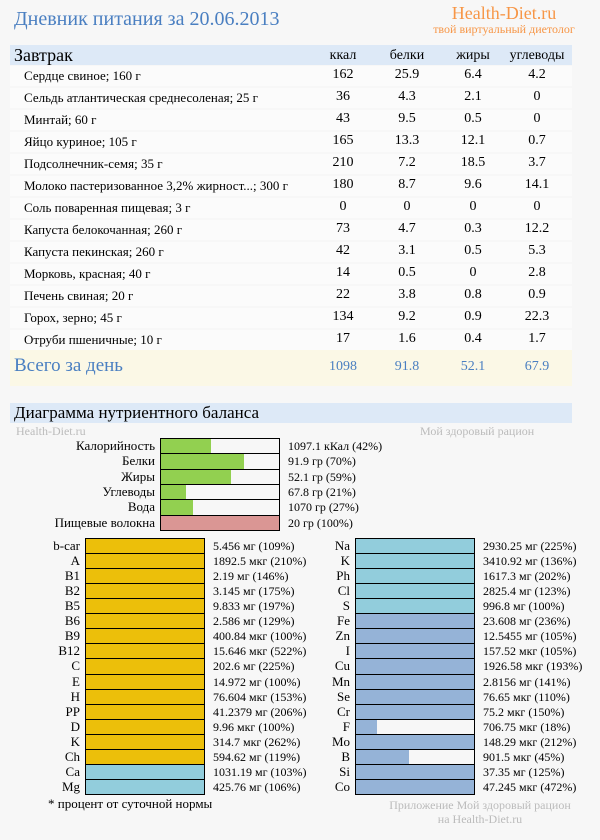 Image resolution: width=600 pixels, height=840 pixels. Describe the element at coordinates (60, 119) in the screenshot. I see `food-name: Минтай; 60 г` at that location.